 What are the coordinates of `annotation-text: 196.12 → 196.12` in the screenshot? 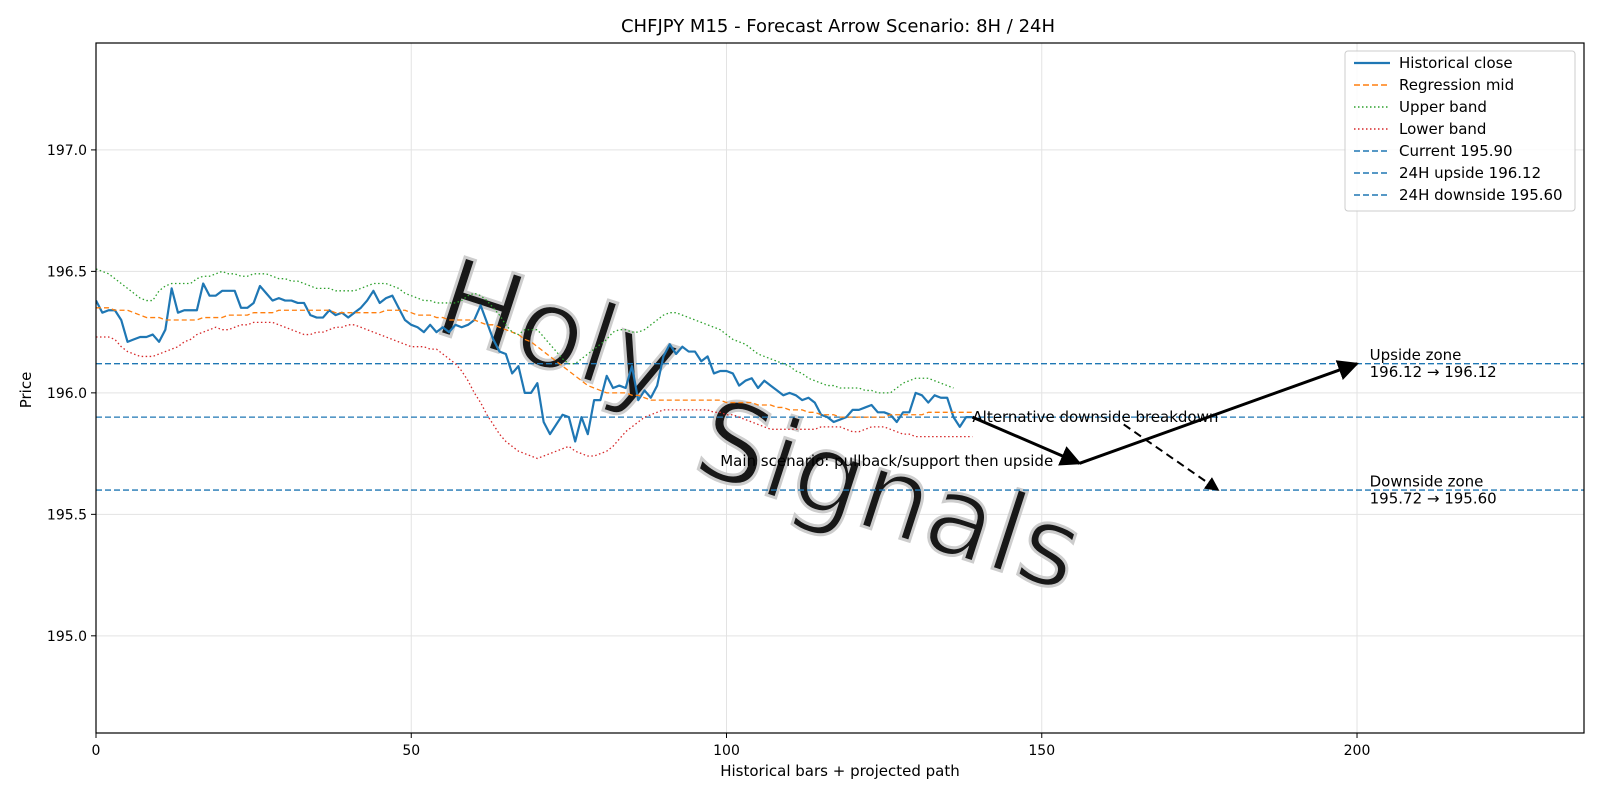 It's located at (1433, 372).